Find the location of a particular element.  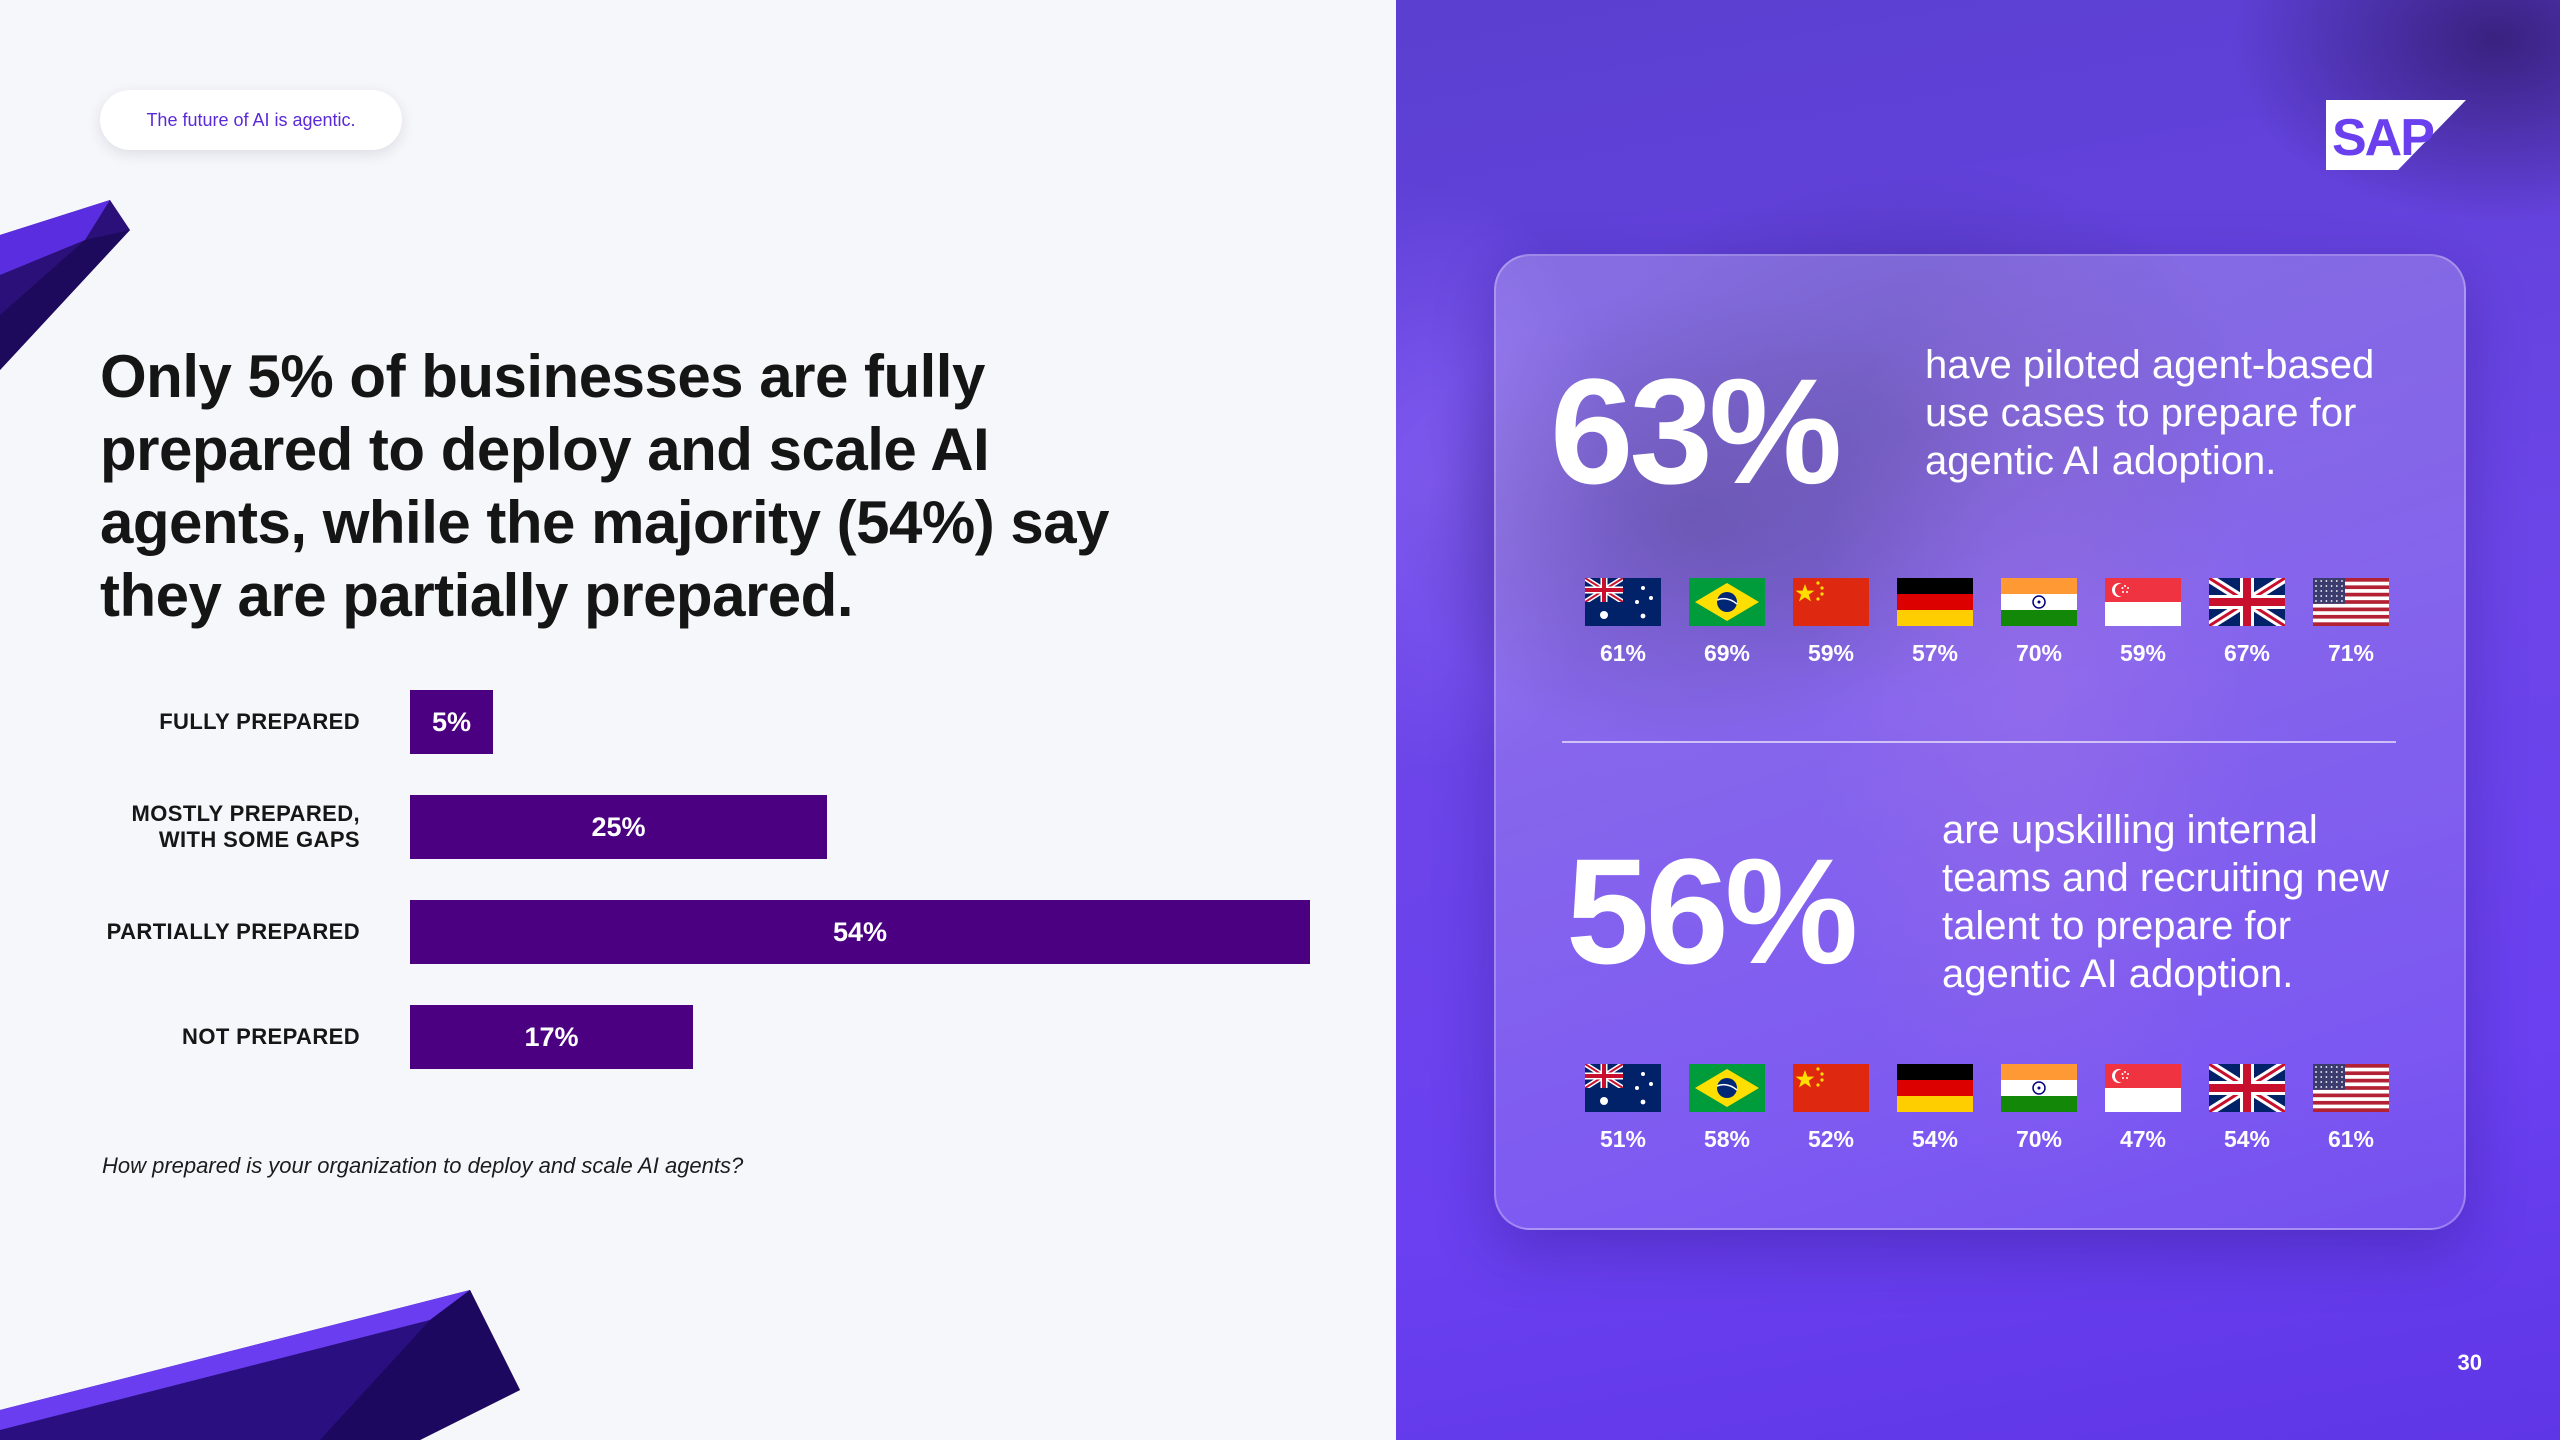

country-percentage: 71% is located at coordinates (2351, 653).